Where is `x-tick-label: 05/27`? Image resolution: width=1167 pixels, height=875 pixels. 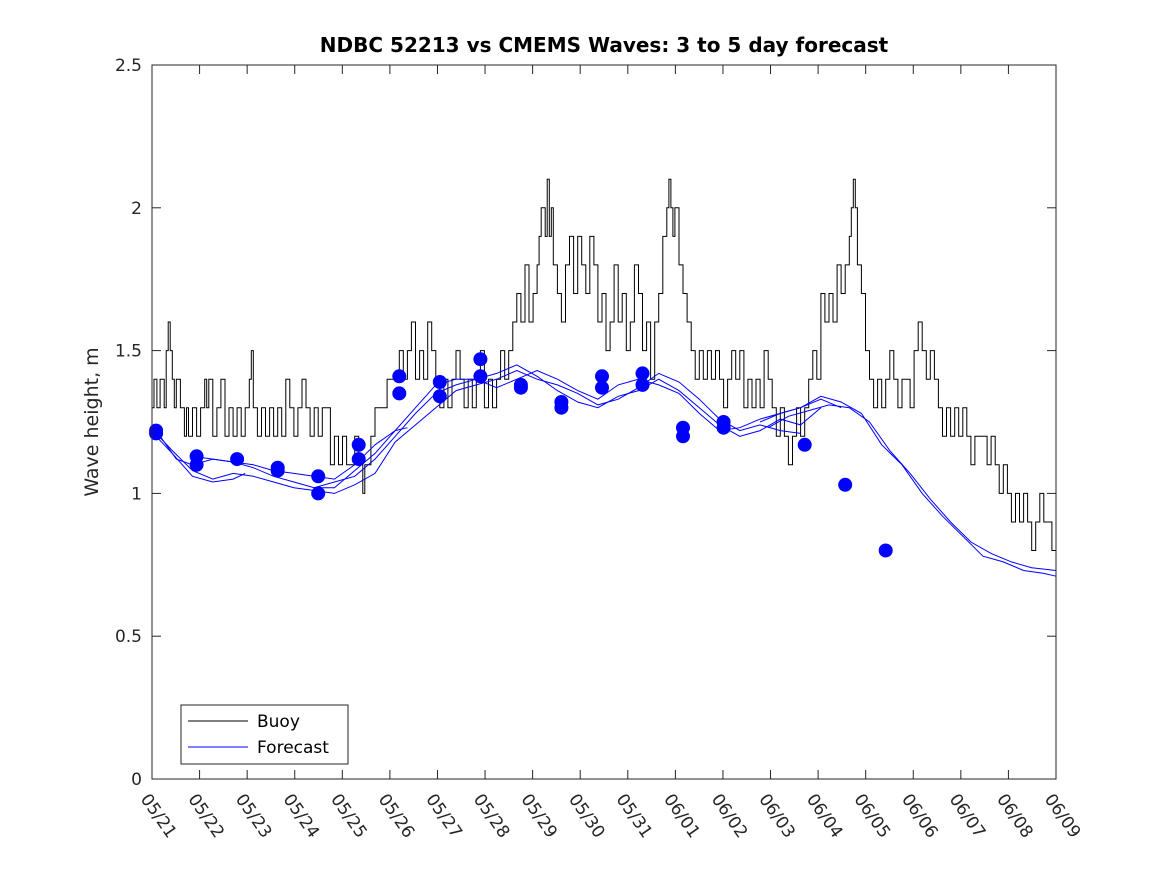
x-tick-label: 05/27 is located at coordinates (443, 816).